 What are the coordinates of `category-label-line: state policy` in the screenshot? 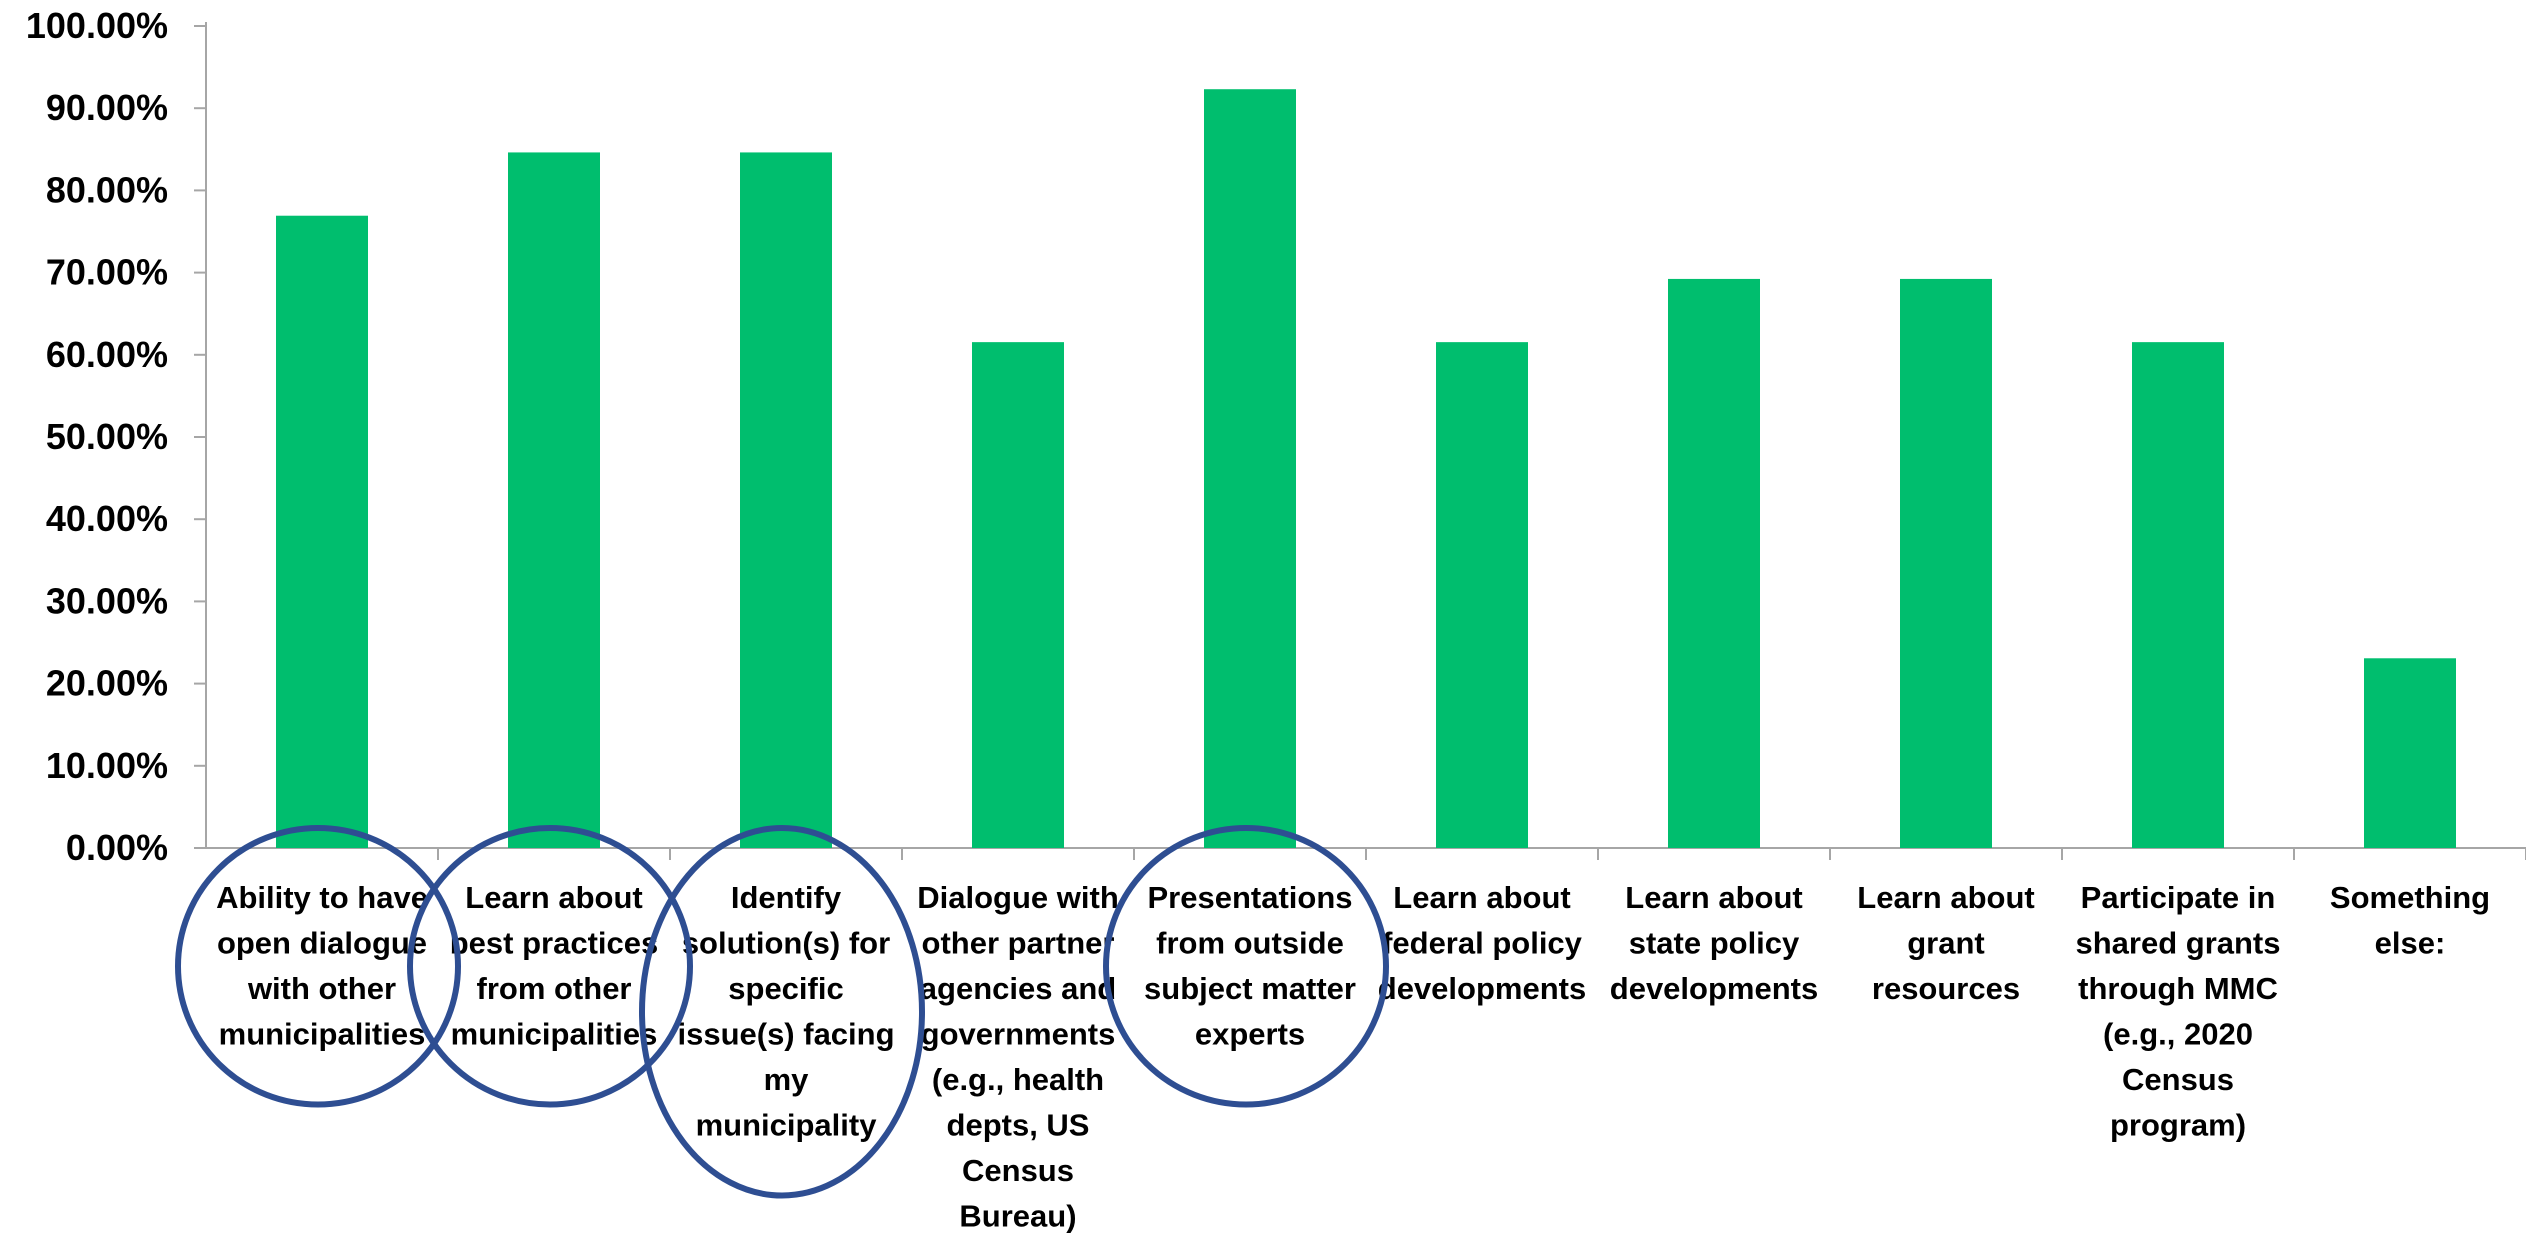 It's located at (1714, 943).